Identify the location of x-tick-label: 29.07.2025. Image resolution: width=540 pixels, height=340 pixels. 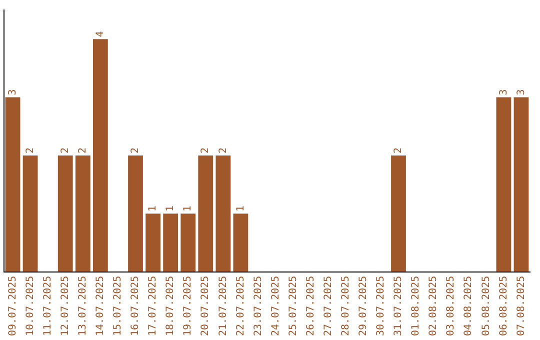
(364, 306).